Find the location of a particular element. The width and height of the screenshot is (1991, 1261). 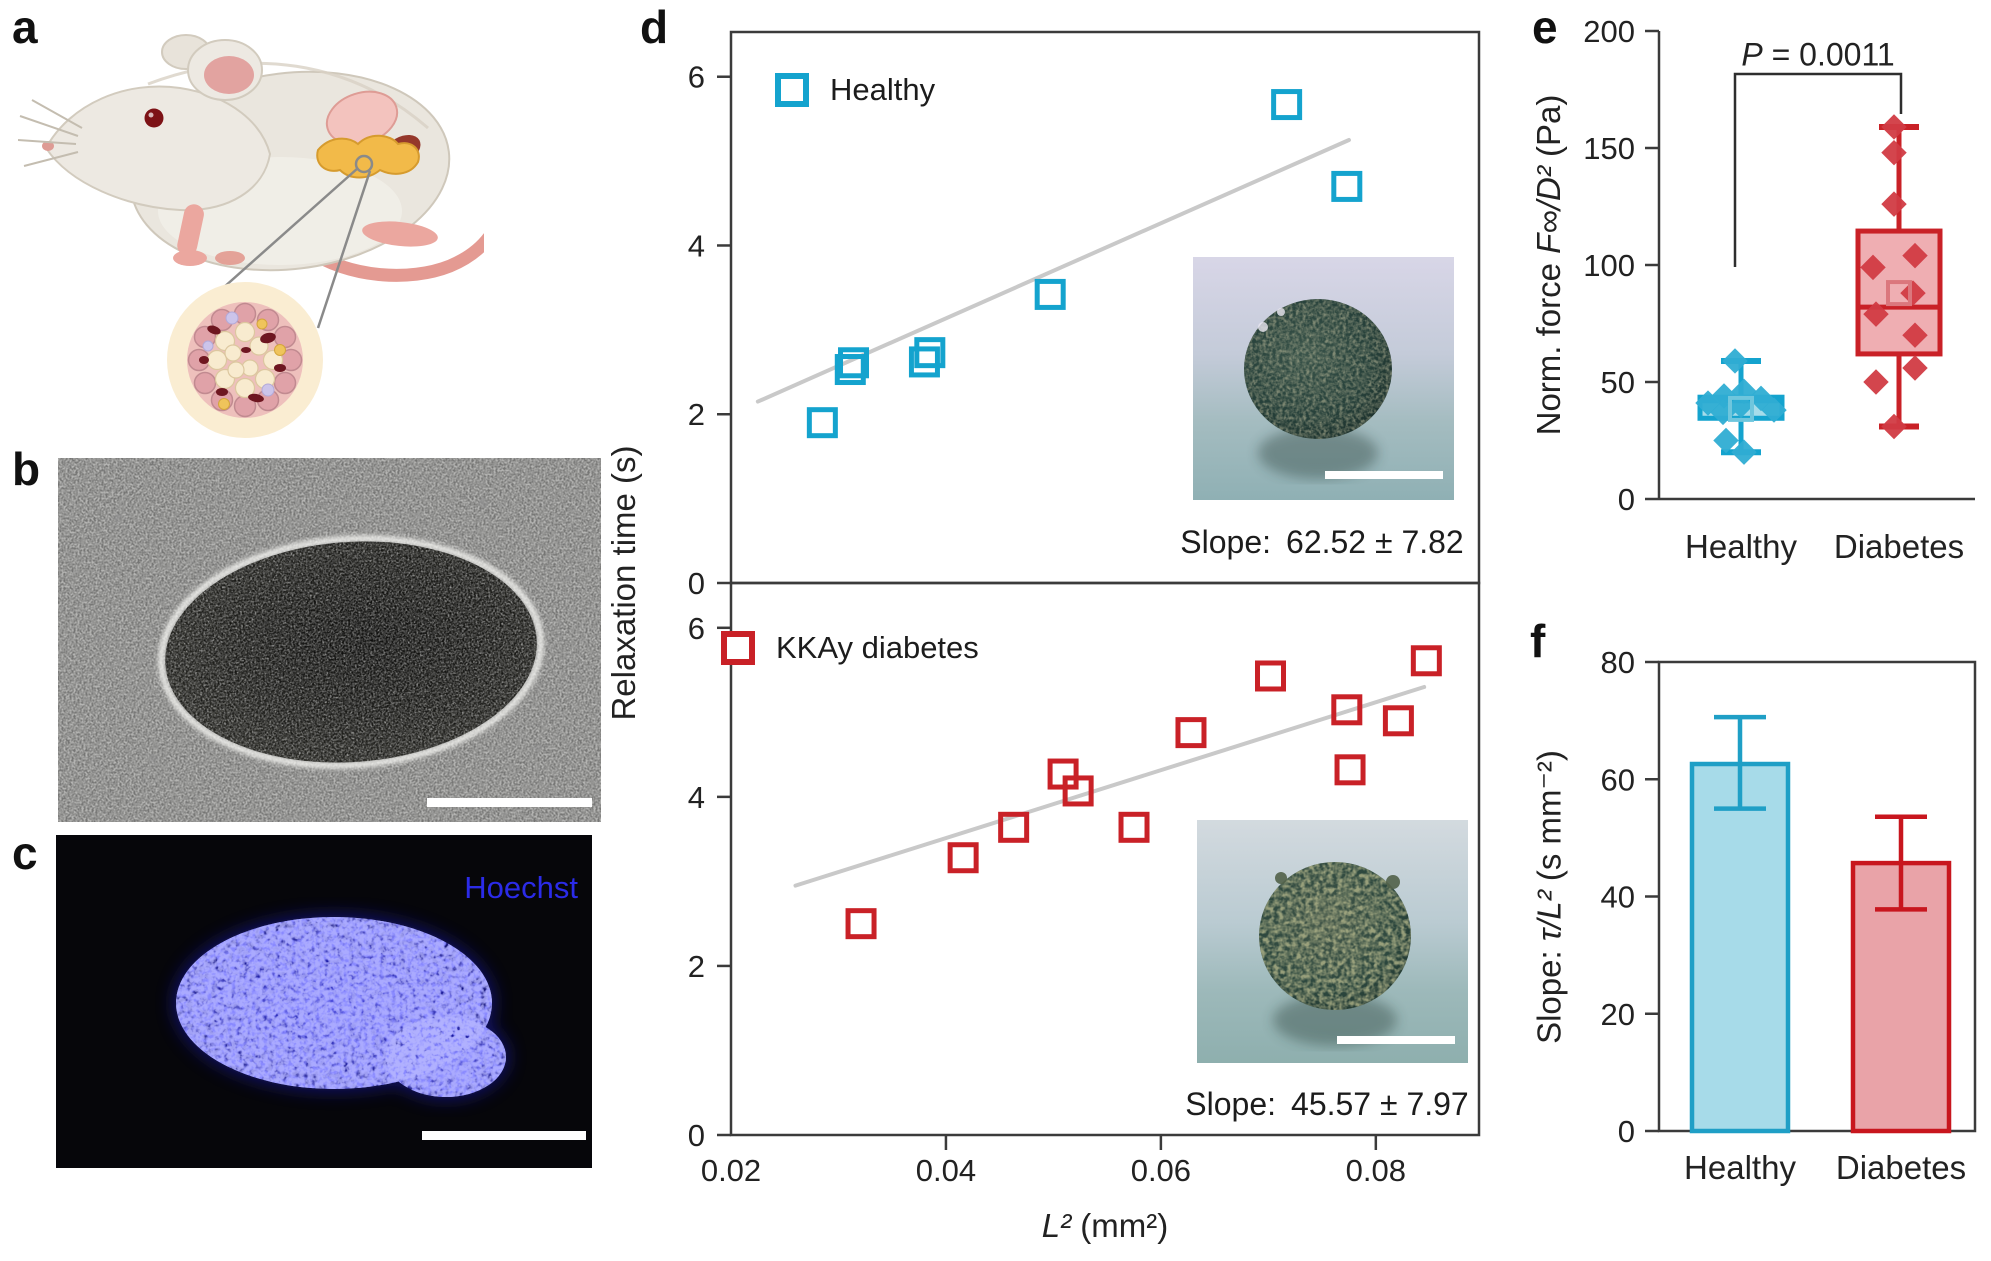

x-tick-label: 0.04 is located at coordinates (946, 1170).